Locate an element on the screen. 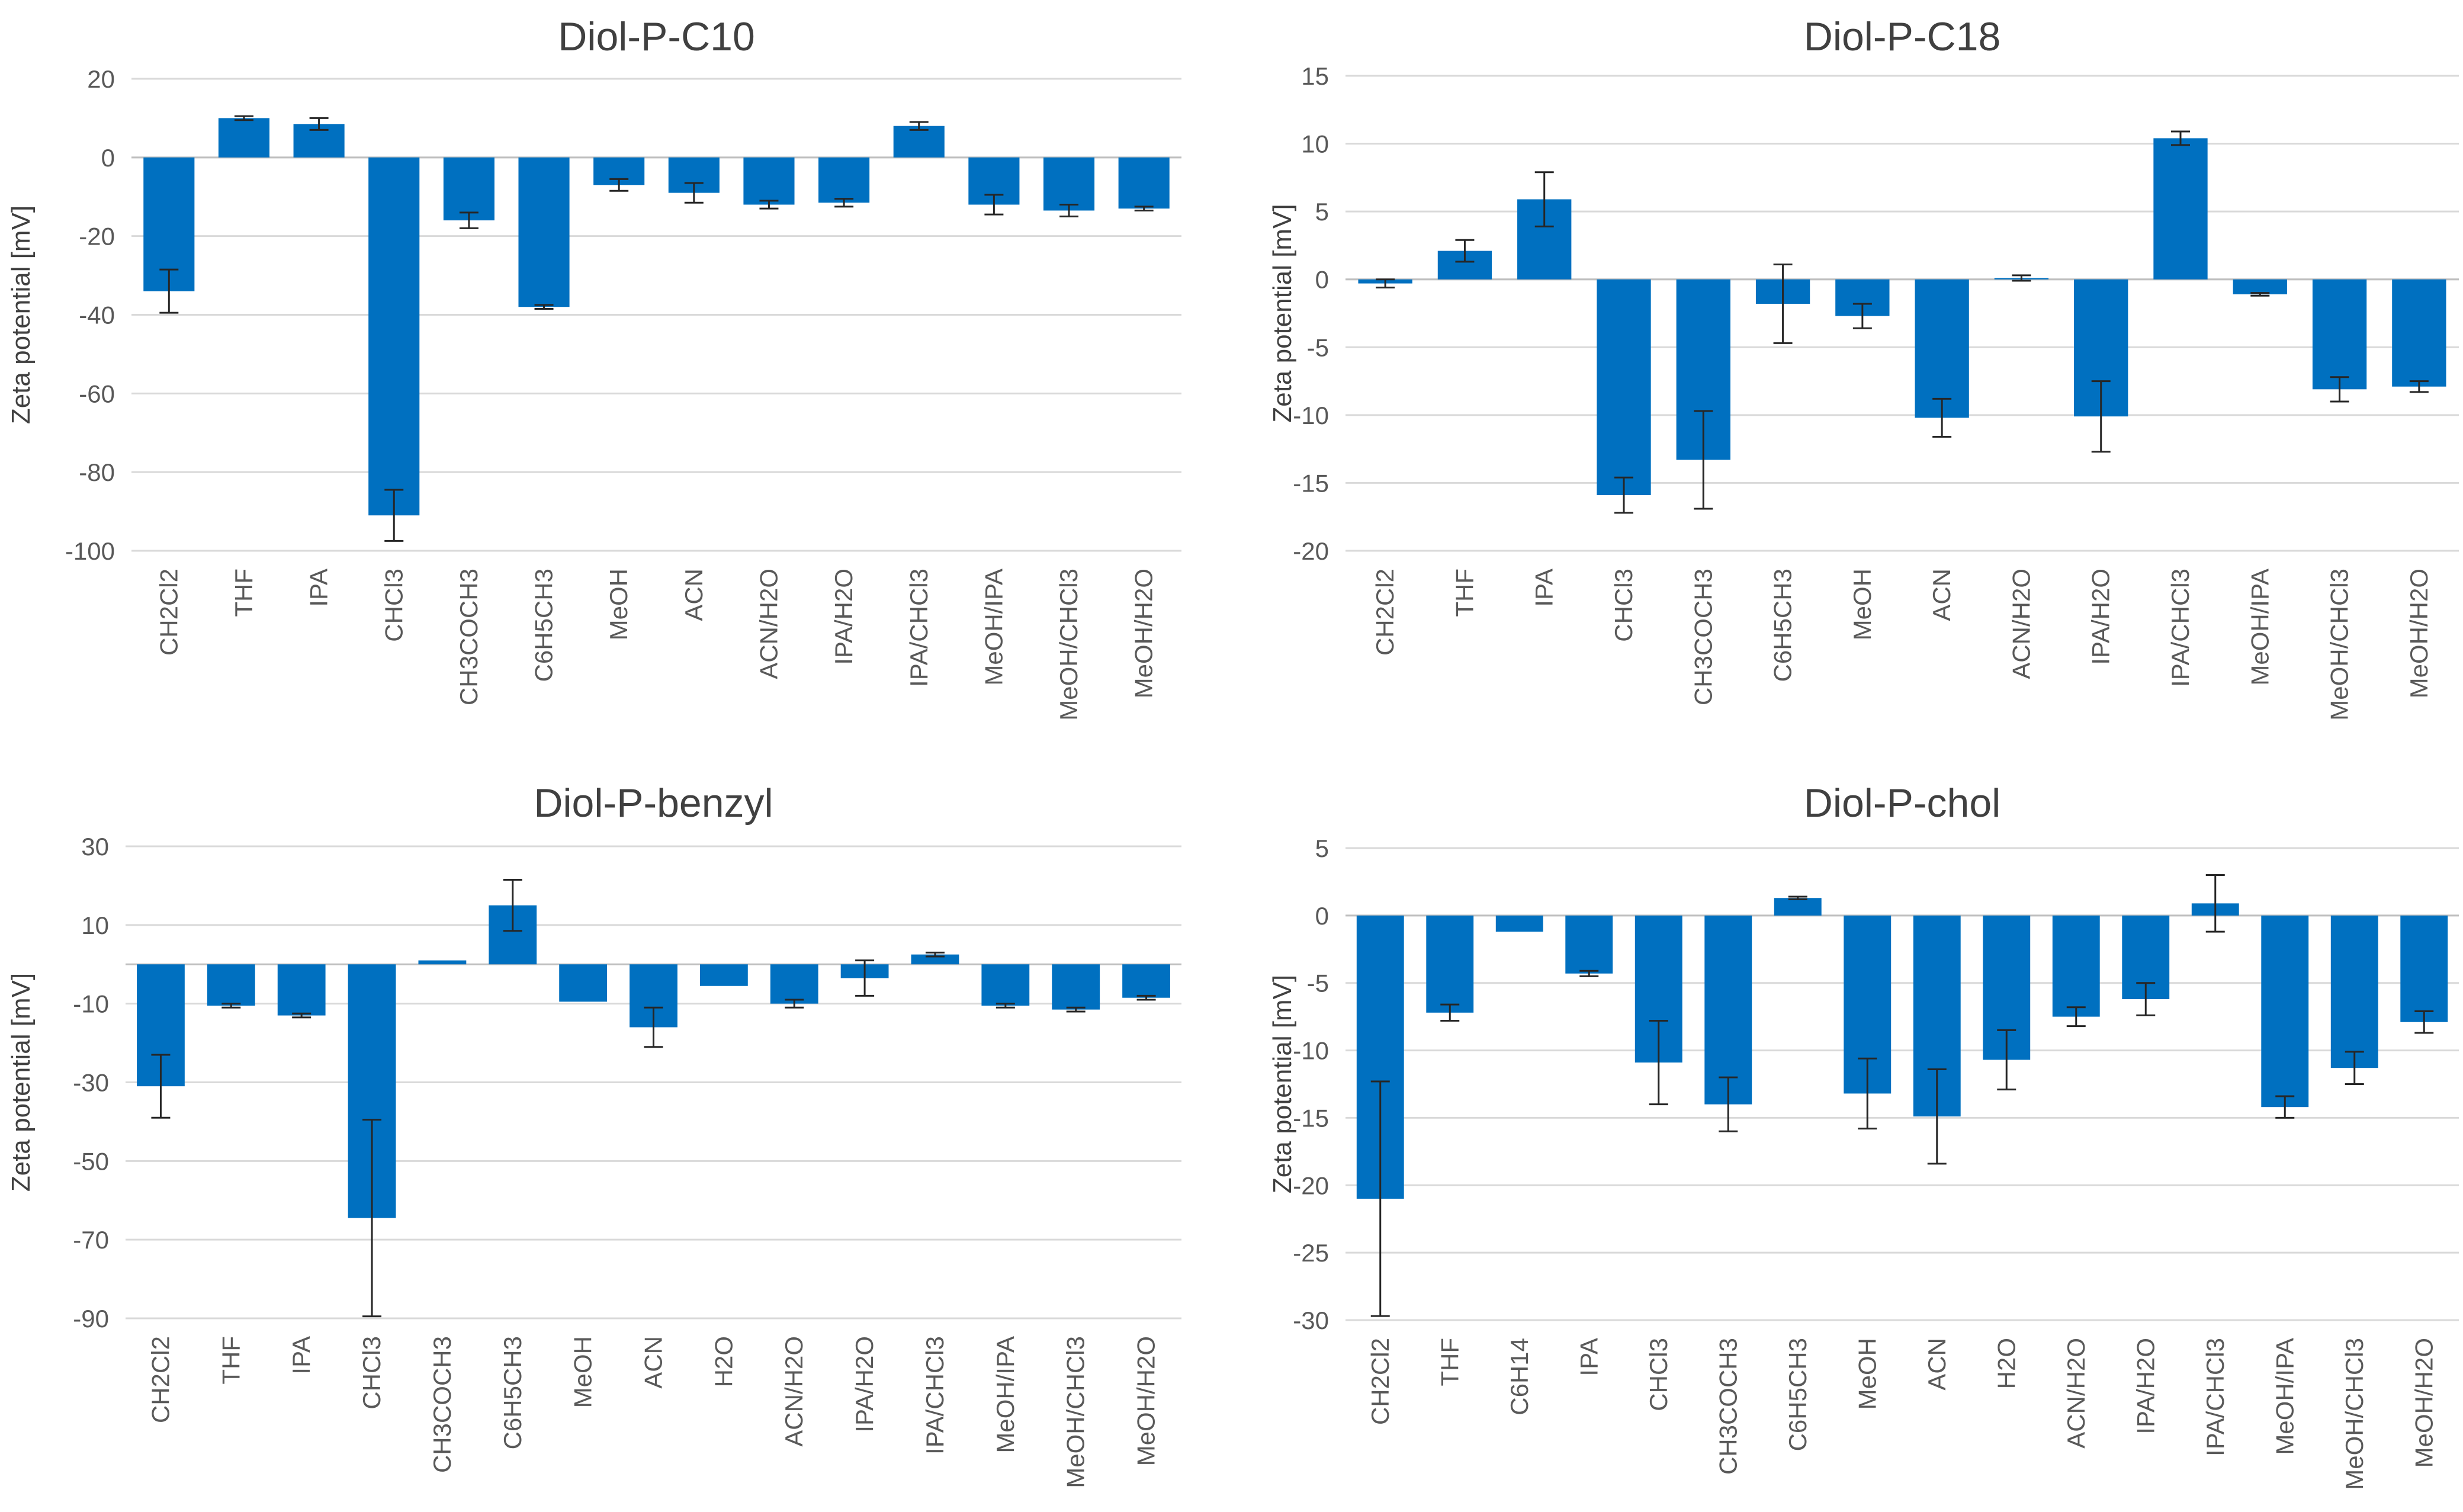  y-tick-label: 20 is located at coordinates (101, 79).